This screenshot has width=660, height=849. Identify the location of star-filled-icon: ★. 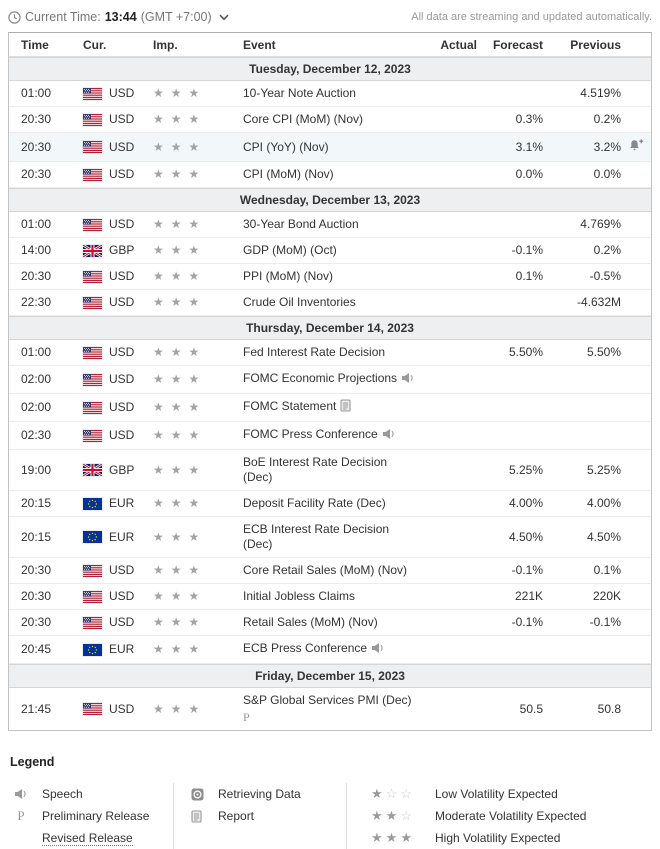
(393, 815).